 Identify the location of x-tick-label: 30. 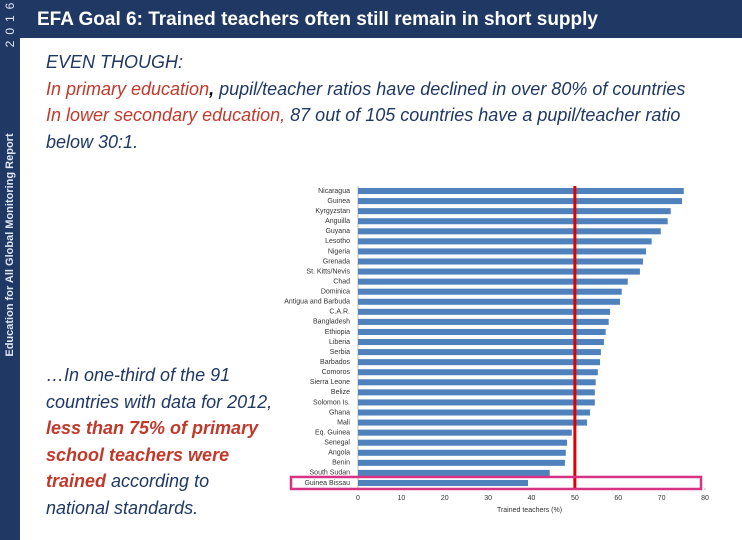
(488, 498).